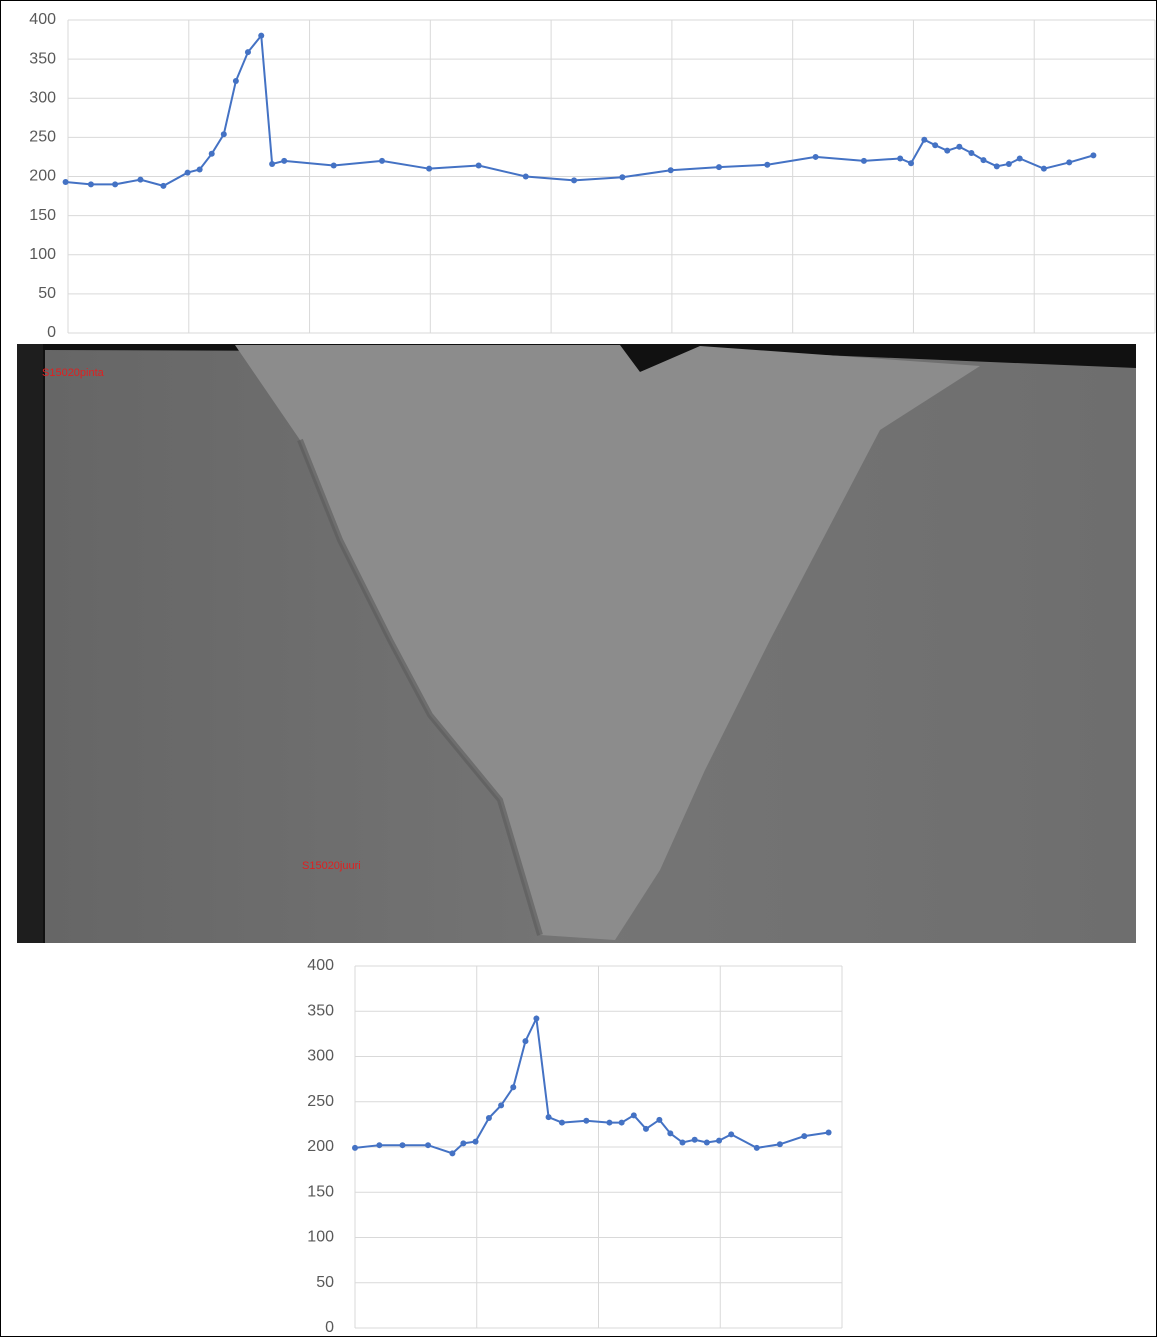 This screenshot has height=1337, width=1157. What do you see at coordinates (331, 866) in the screenshot?
I see `image-label: S15020juuri` at bounding box center [331, 866].